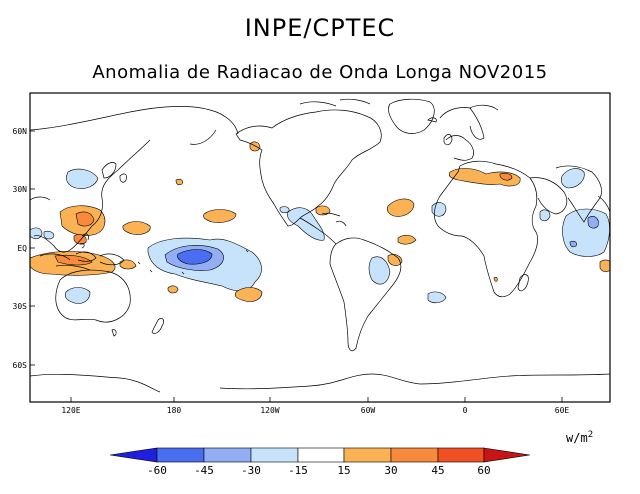 Image resolution: width=640 pixels, height=494 pixels. Describe the element at coordinates (85, 219) in the screenshot. I see `anomaly-positive-west-pacific-core` at that location.